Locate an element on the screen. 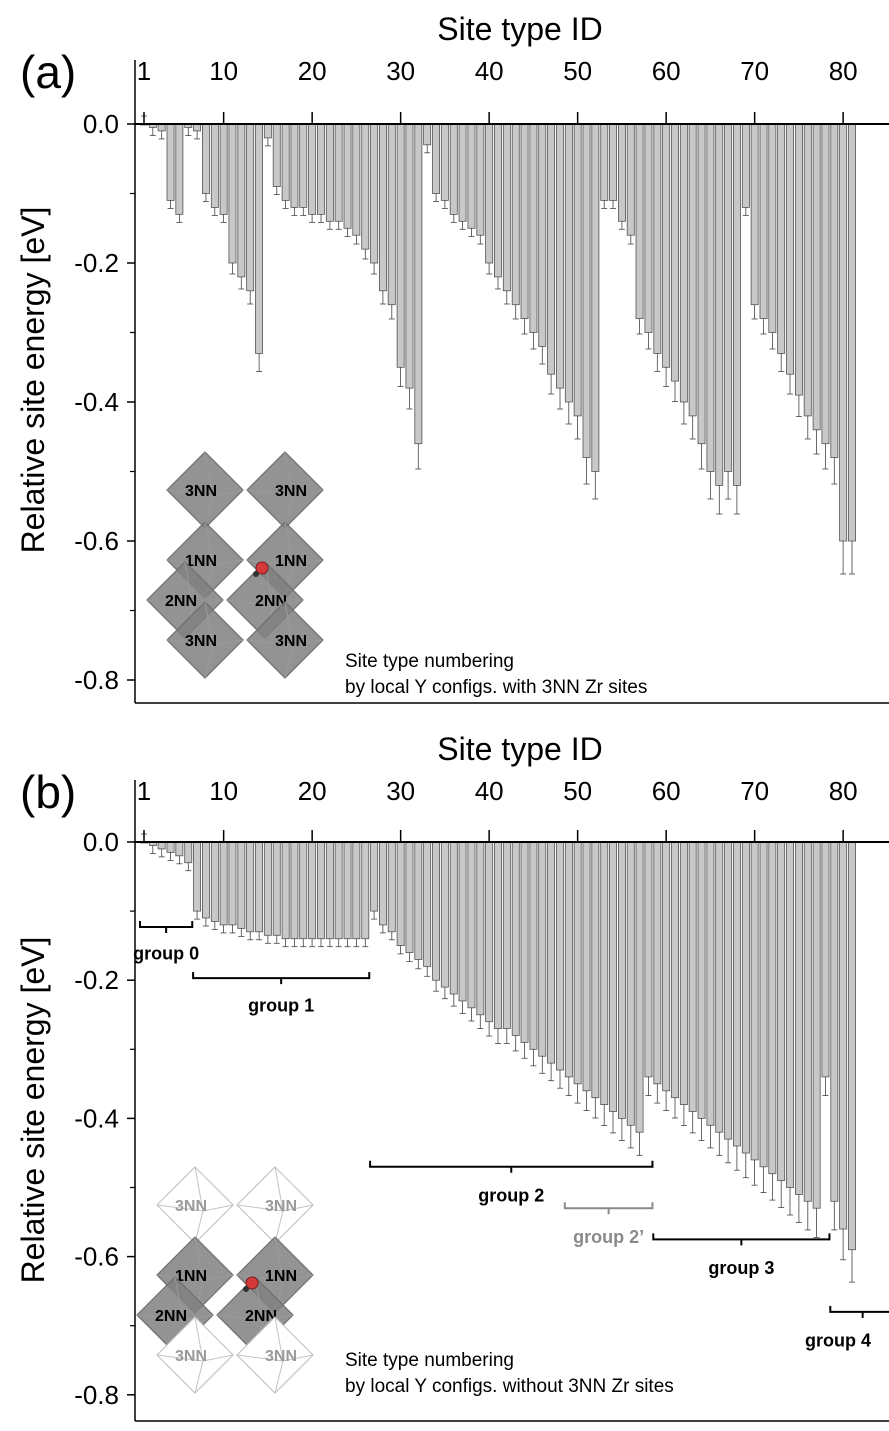 The image size is (889, 1431). x-tick-label: 30 is located at coordinates (400, 71).